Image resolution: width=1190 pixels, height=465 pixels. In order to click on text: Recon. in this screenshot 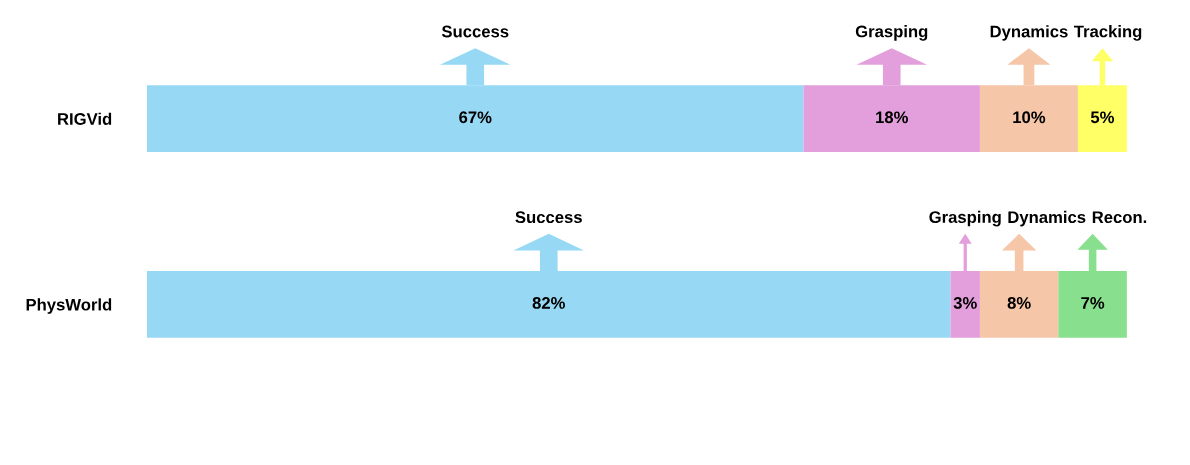, I will do `click(1119, 217)`.